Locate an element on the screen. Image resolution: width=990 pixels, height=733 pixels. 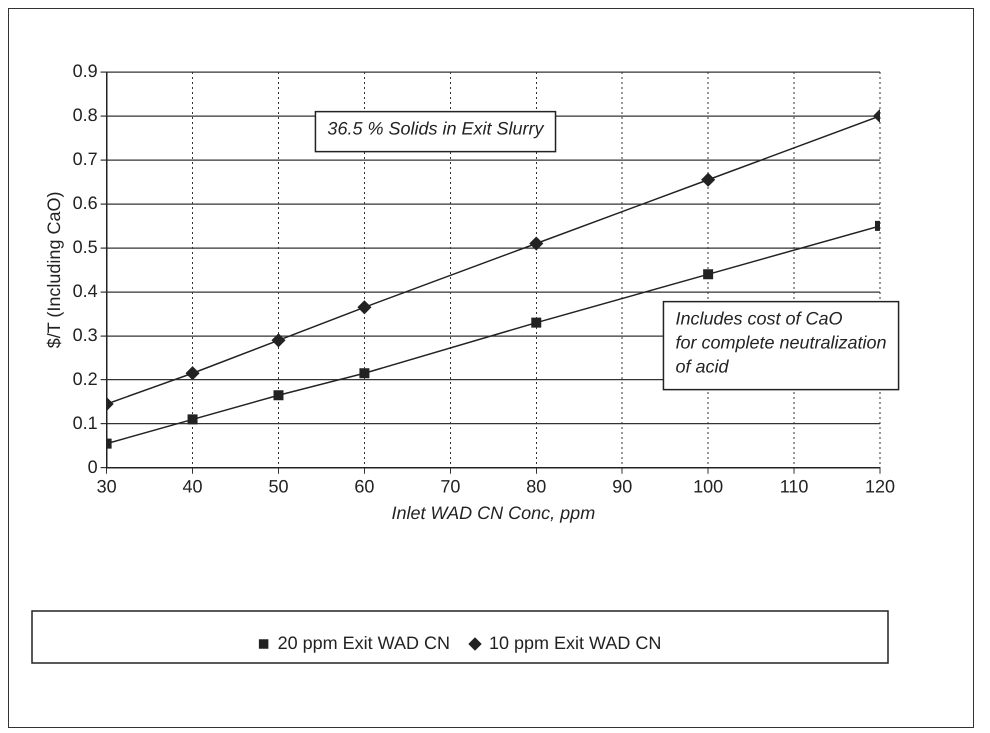
x-tick-label: 30 is located at coordinates (106, 486).